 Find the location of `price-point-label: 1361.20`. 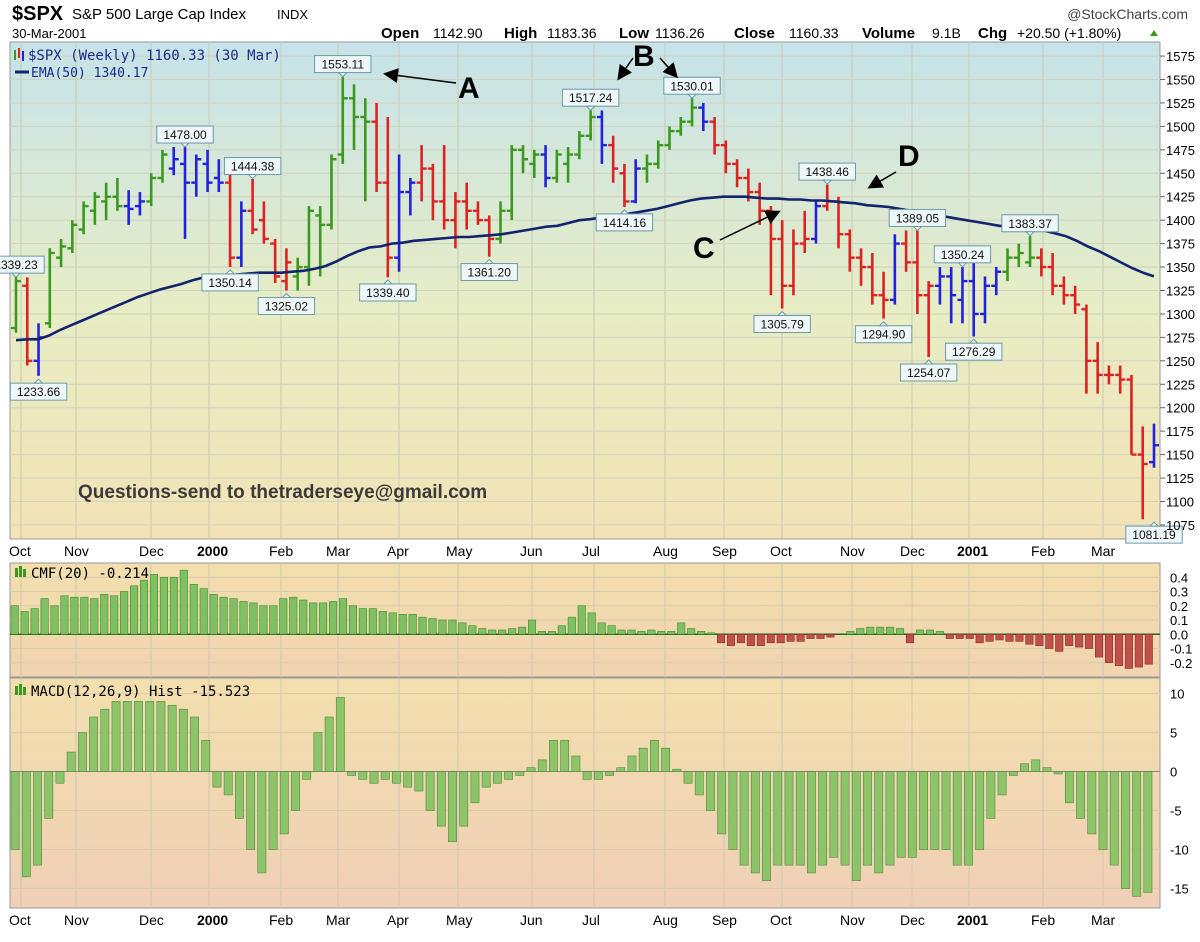

price-point-label: 1361.20 is located at coordinates (489, 270).